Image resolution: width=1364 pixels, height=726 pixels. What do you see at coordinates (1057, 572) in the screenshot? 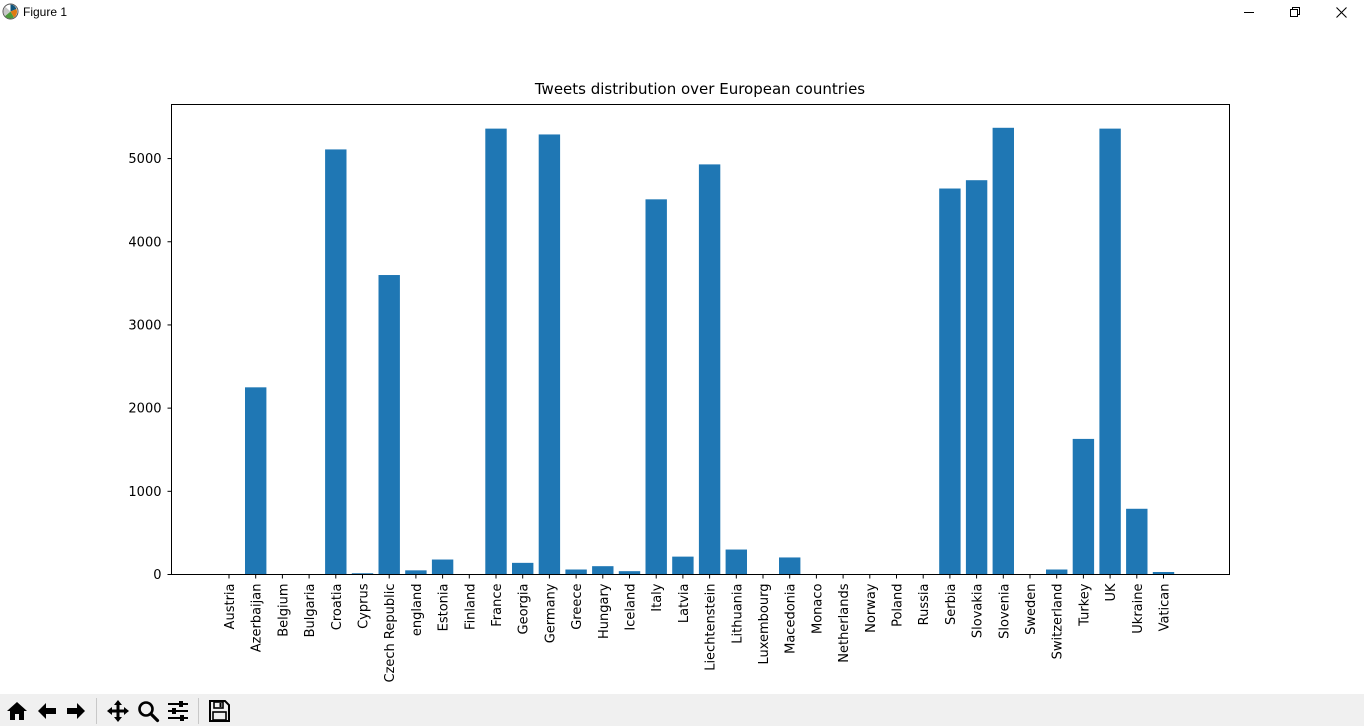
I see `bar-switzerland` at bounding box center [1057, 572].